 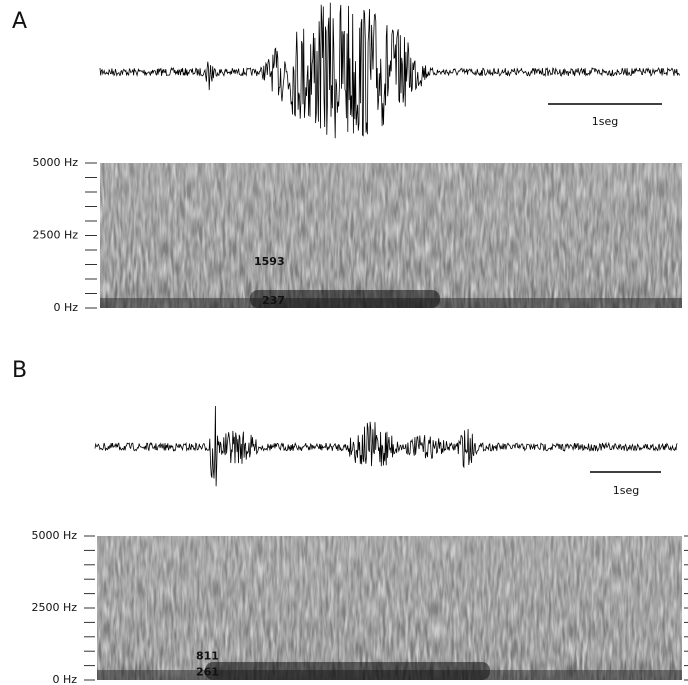 I want to click on frequency-annotation: 261, so click(x=207, y=671).